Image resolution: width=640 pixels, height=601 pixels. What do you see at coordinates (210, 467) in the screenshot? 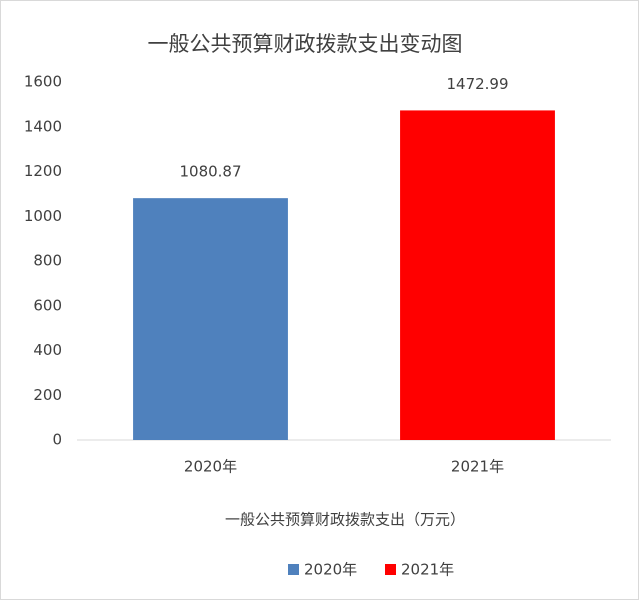
I see `x-tick-label: 2020年` at bounding box center [210, 467].